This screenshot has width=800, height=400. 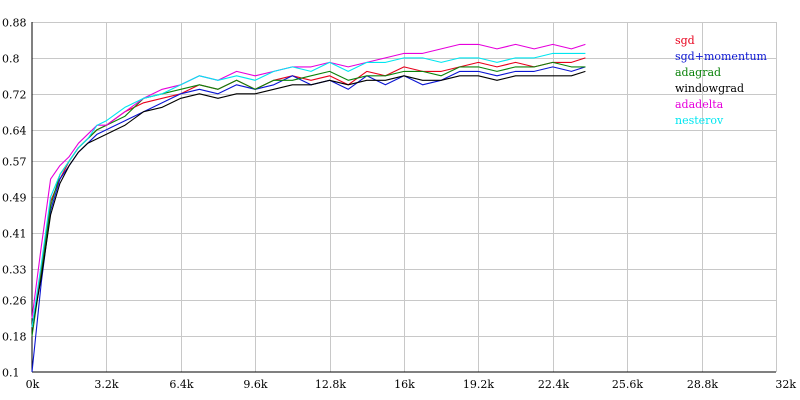 I want to click on x-tick-label: 0k, so click(x=33, y=384).